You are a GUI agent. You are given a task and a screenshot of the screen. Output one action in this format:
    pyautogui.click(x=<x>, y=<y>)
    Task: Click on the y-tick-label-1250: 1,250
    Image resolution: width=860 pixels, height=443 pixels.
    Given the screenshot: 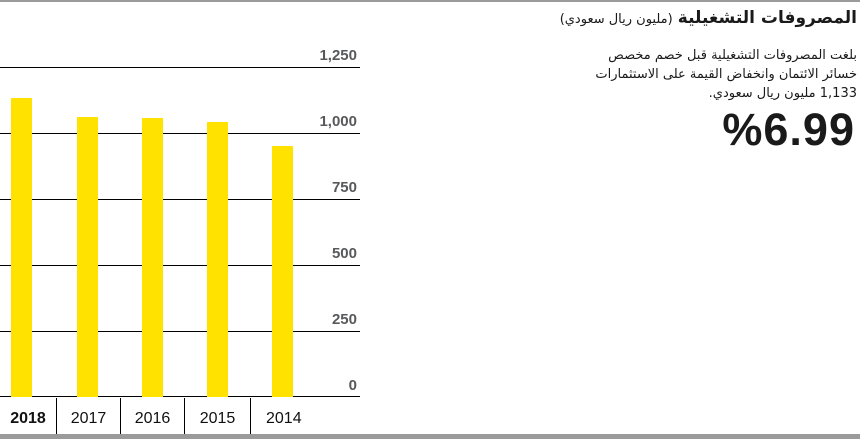 What is the action you would take?
    pyautogui.click(x=338, y=55)
    